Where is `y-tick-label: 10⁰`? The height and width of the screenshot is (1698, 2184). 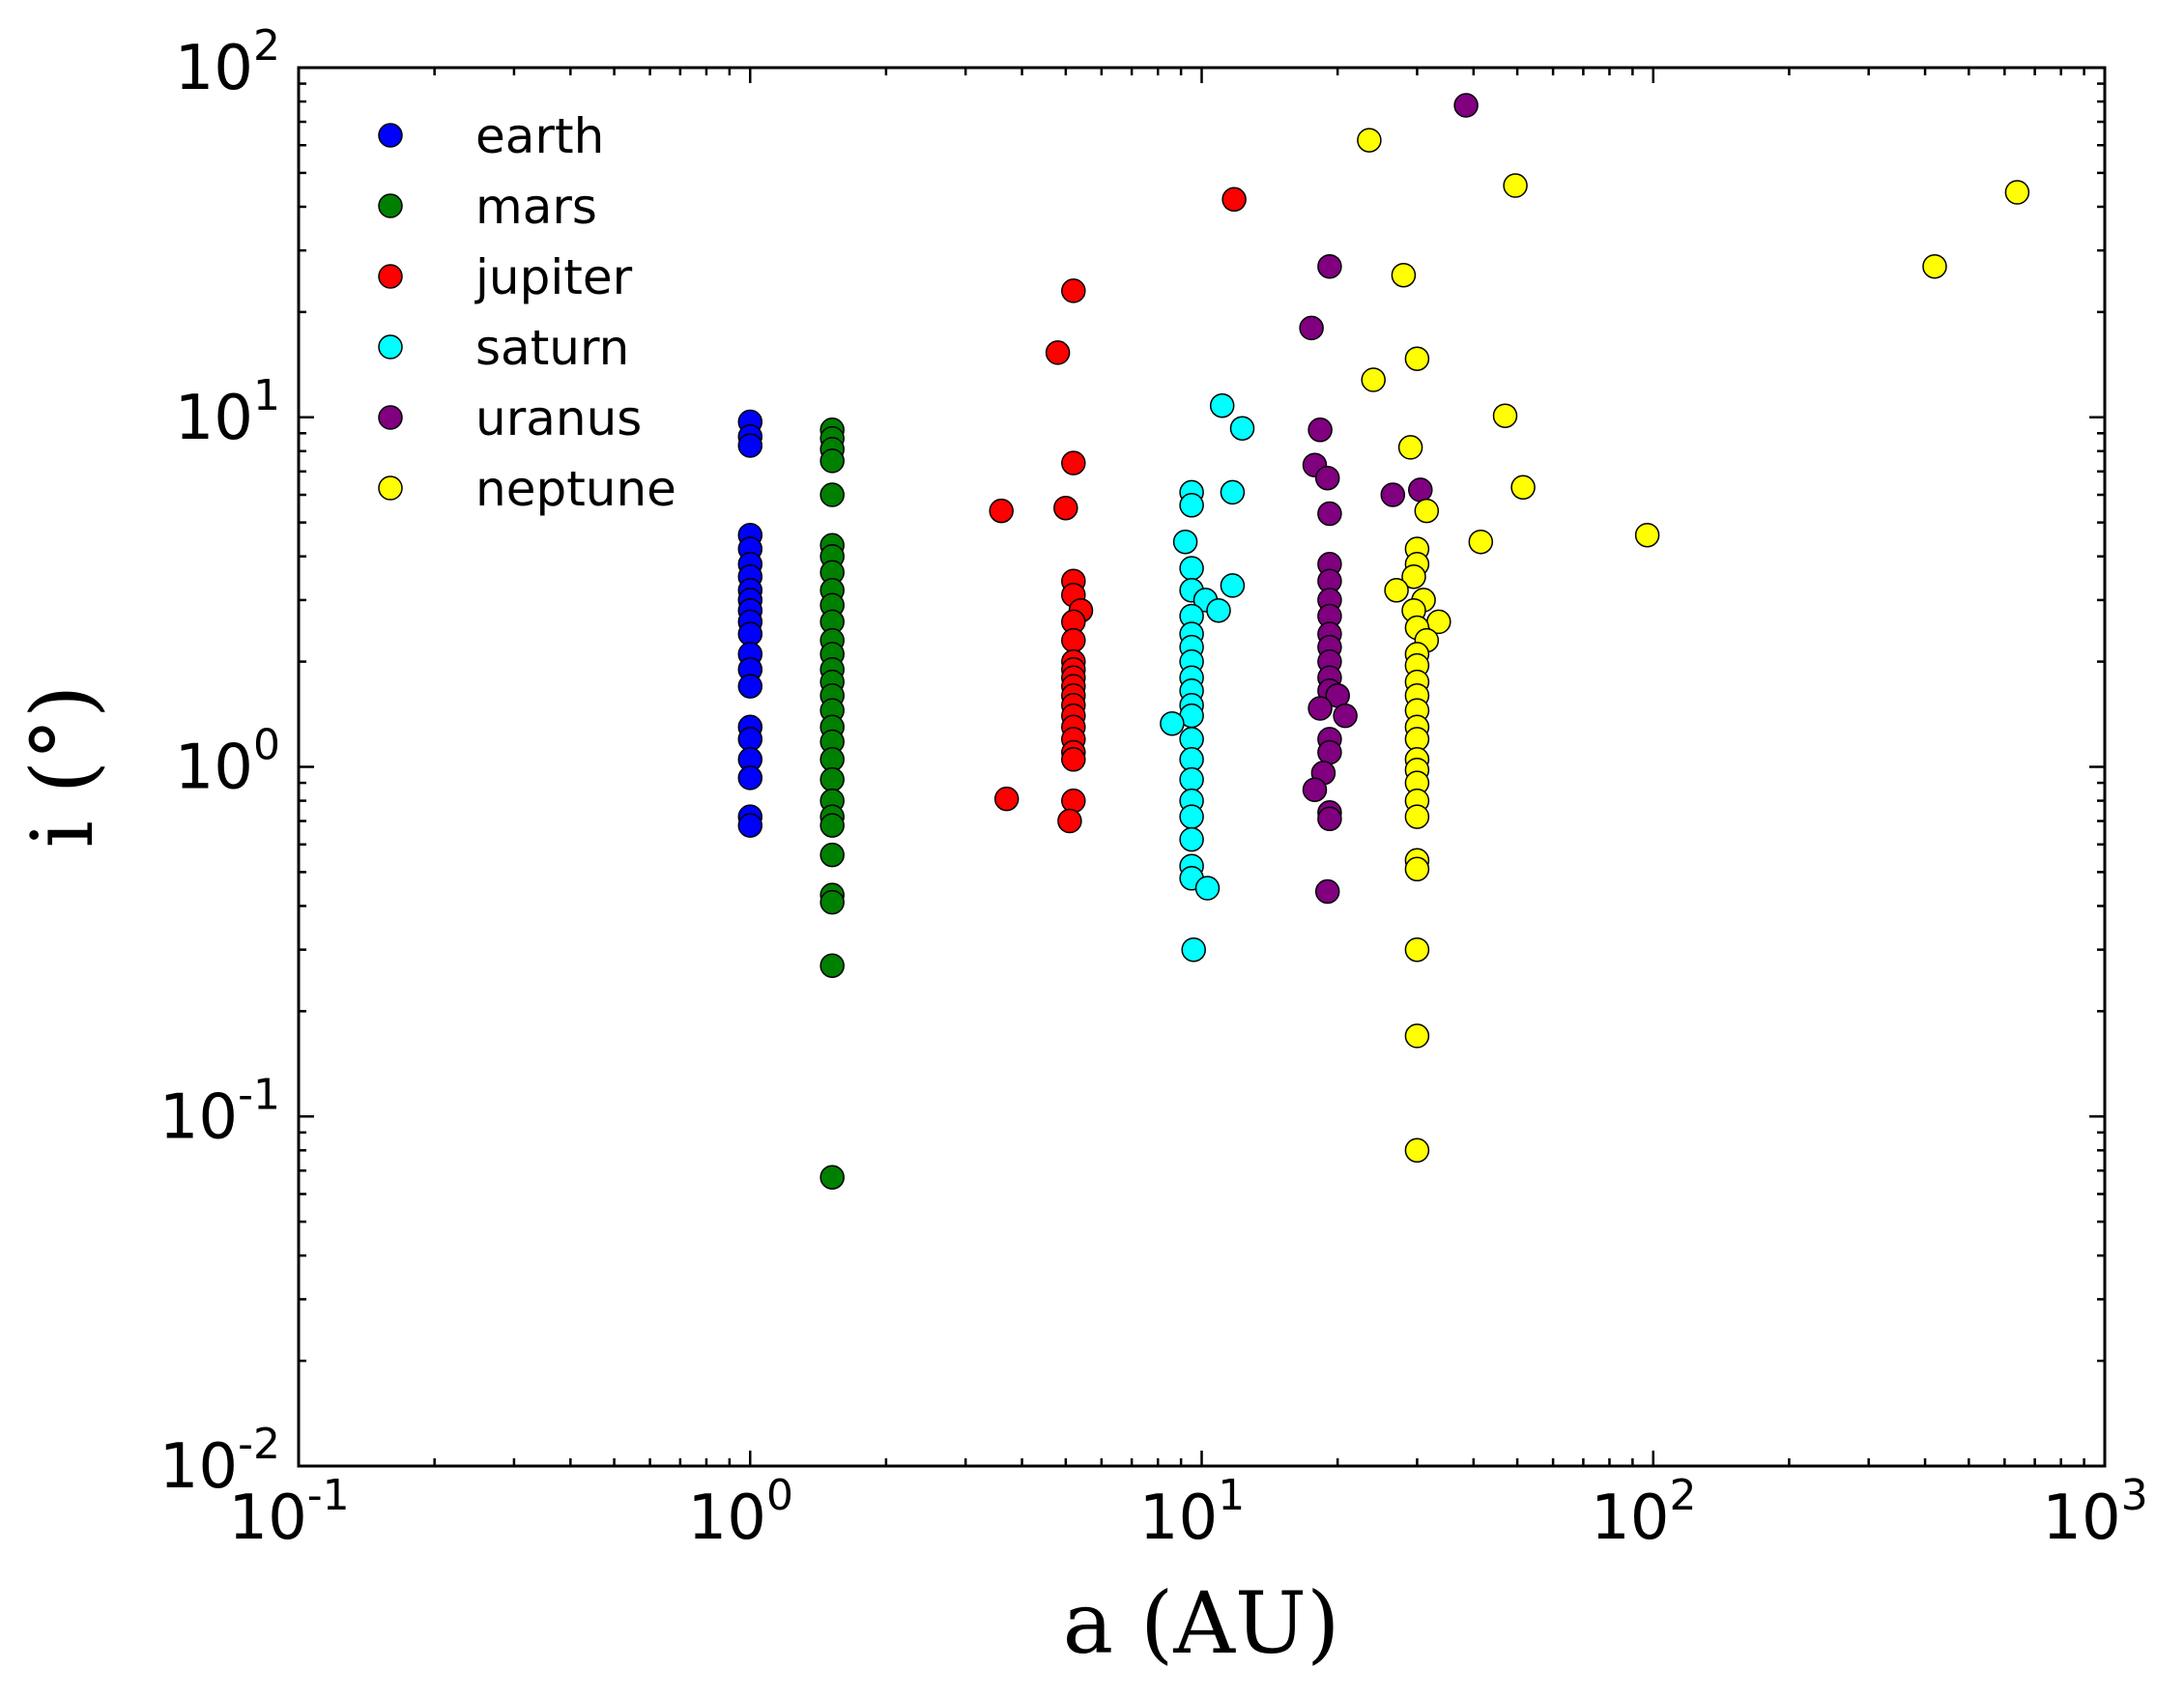
y-tick-label: 10⁰ is located at coordinates (228, 763).